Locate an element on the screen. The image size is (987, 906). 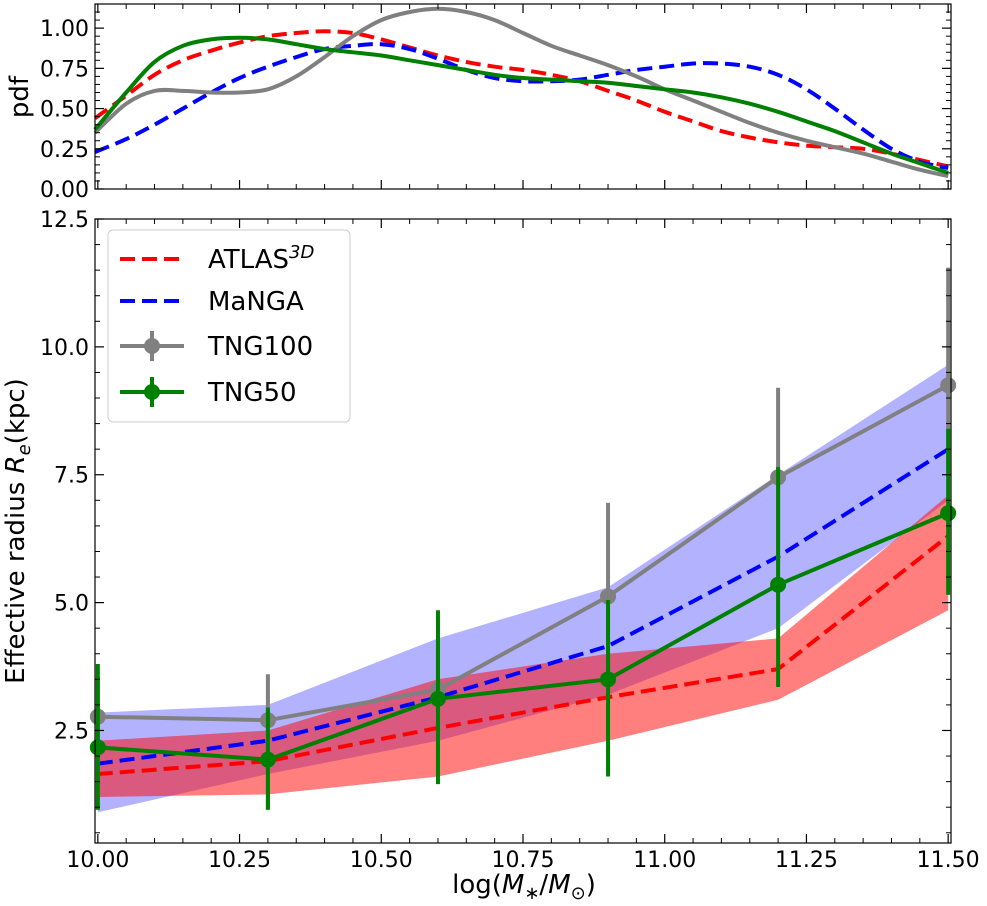
radius-x-tick-label: 10.75 is located at coordinates (523, 860).